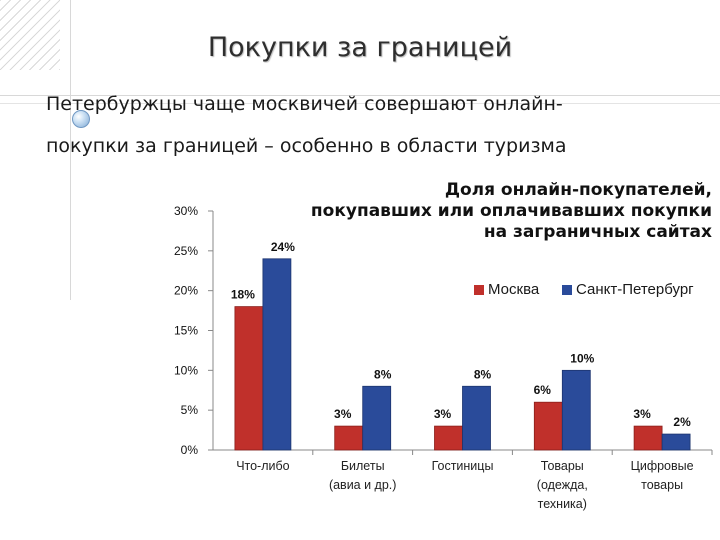 The width and height of the screenshot is (720, 540). What do you see at coordinates (662, 485) in the screenshot?
I see `x-category-label: товары` at bounding box center [662, 485].